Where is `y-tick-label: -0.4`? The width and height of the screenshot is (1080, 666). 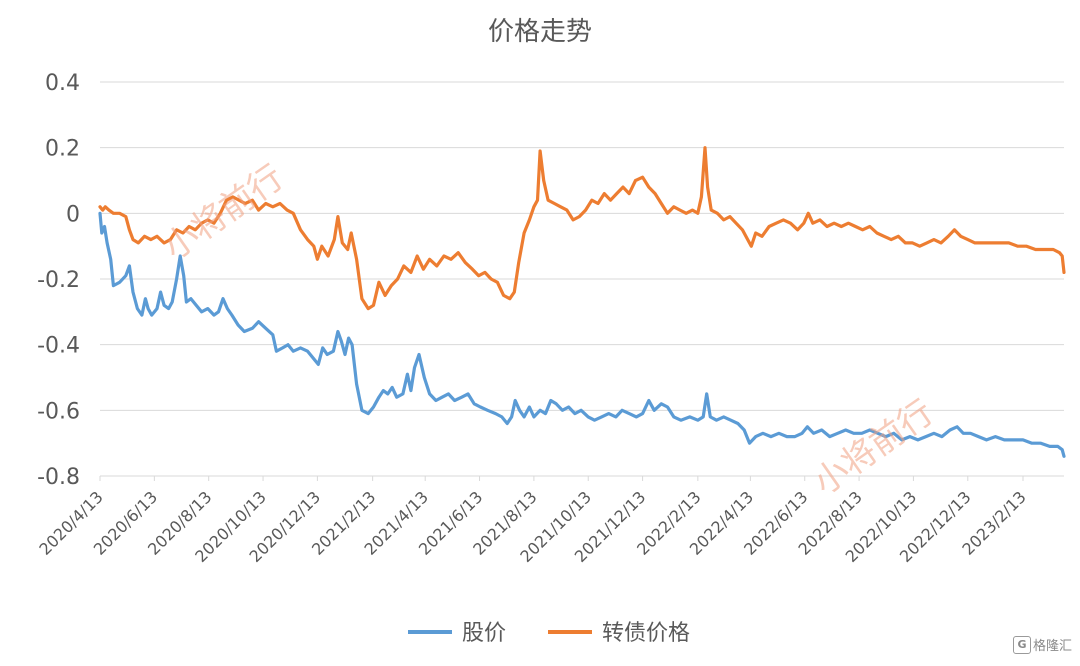
y-tick-label: -0.4 is located at coordinates (58, 346).